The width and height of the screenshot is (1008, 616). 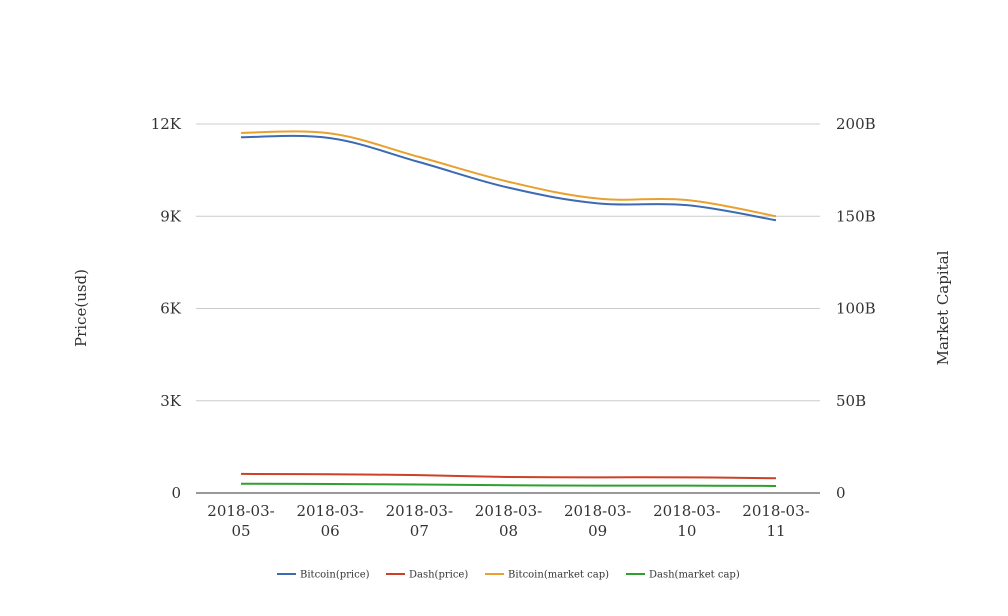 What do you see at coordinates (775, 521) in the screenshot?
I see `x-tick-label: 2018-03-11` at bounding box center [775, 521].